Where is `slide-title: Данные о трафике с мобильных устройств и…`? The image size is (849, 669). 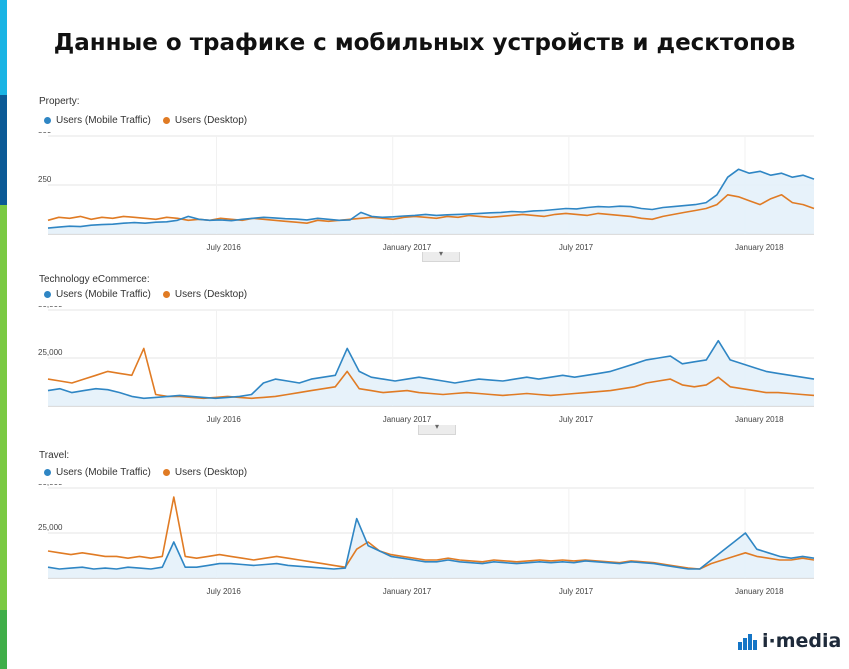
slide-title: Данные о трафике с мобильных устройств и… is located at coordinates (424, 43).